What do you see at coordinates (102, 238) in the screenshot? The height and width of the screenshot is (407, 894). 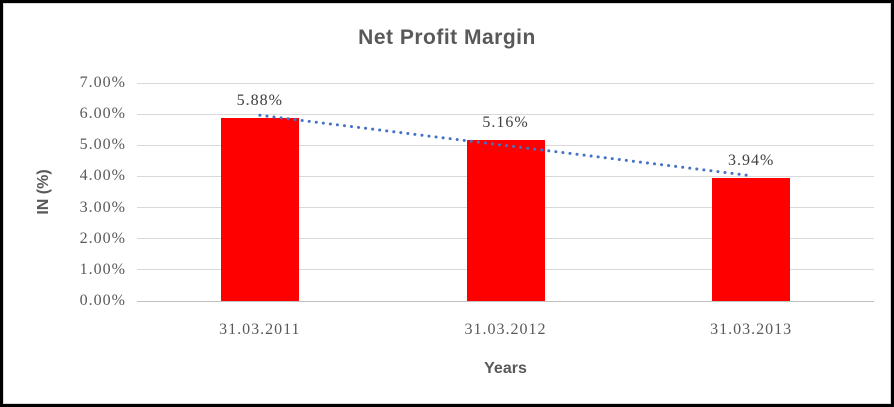 I see `y-axis-tick-label: 2.00%` at bounding box center [102, 238].